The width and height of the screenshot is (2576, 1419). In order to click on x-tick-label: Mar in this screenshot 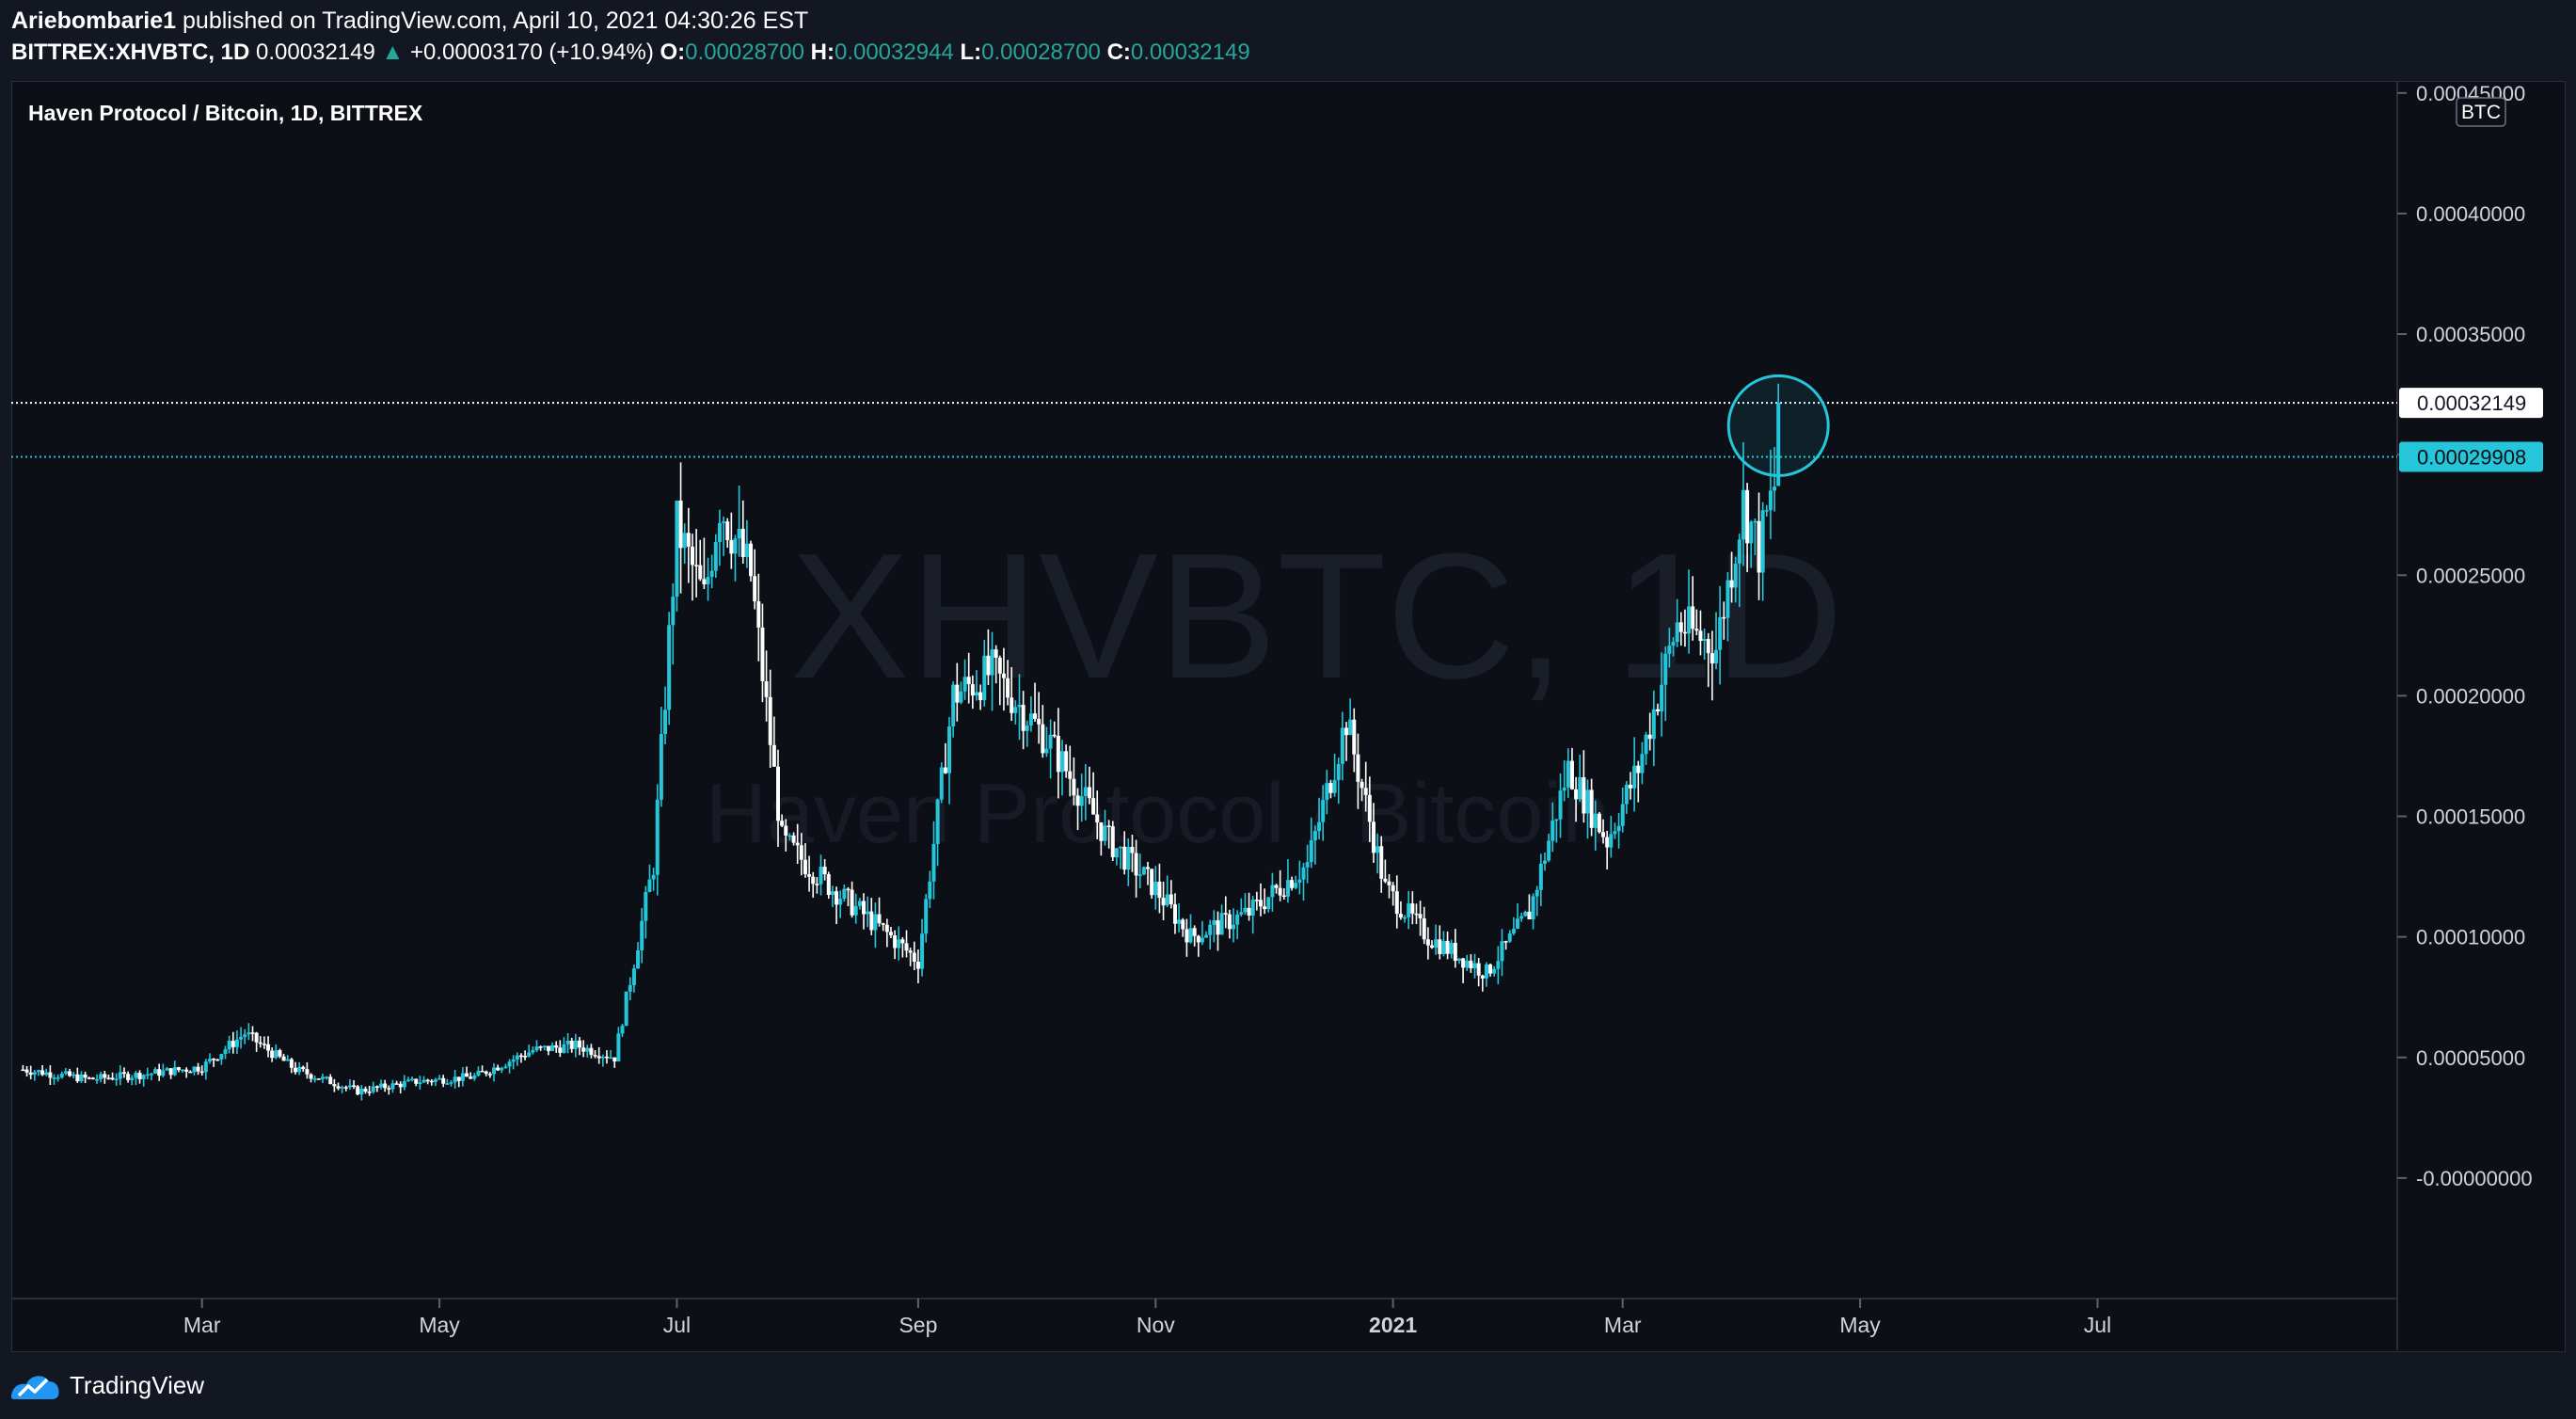, I will do `click(202, 1325)`.